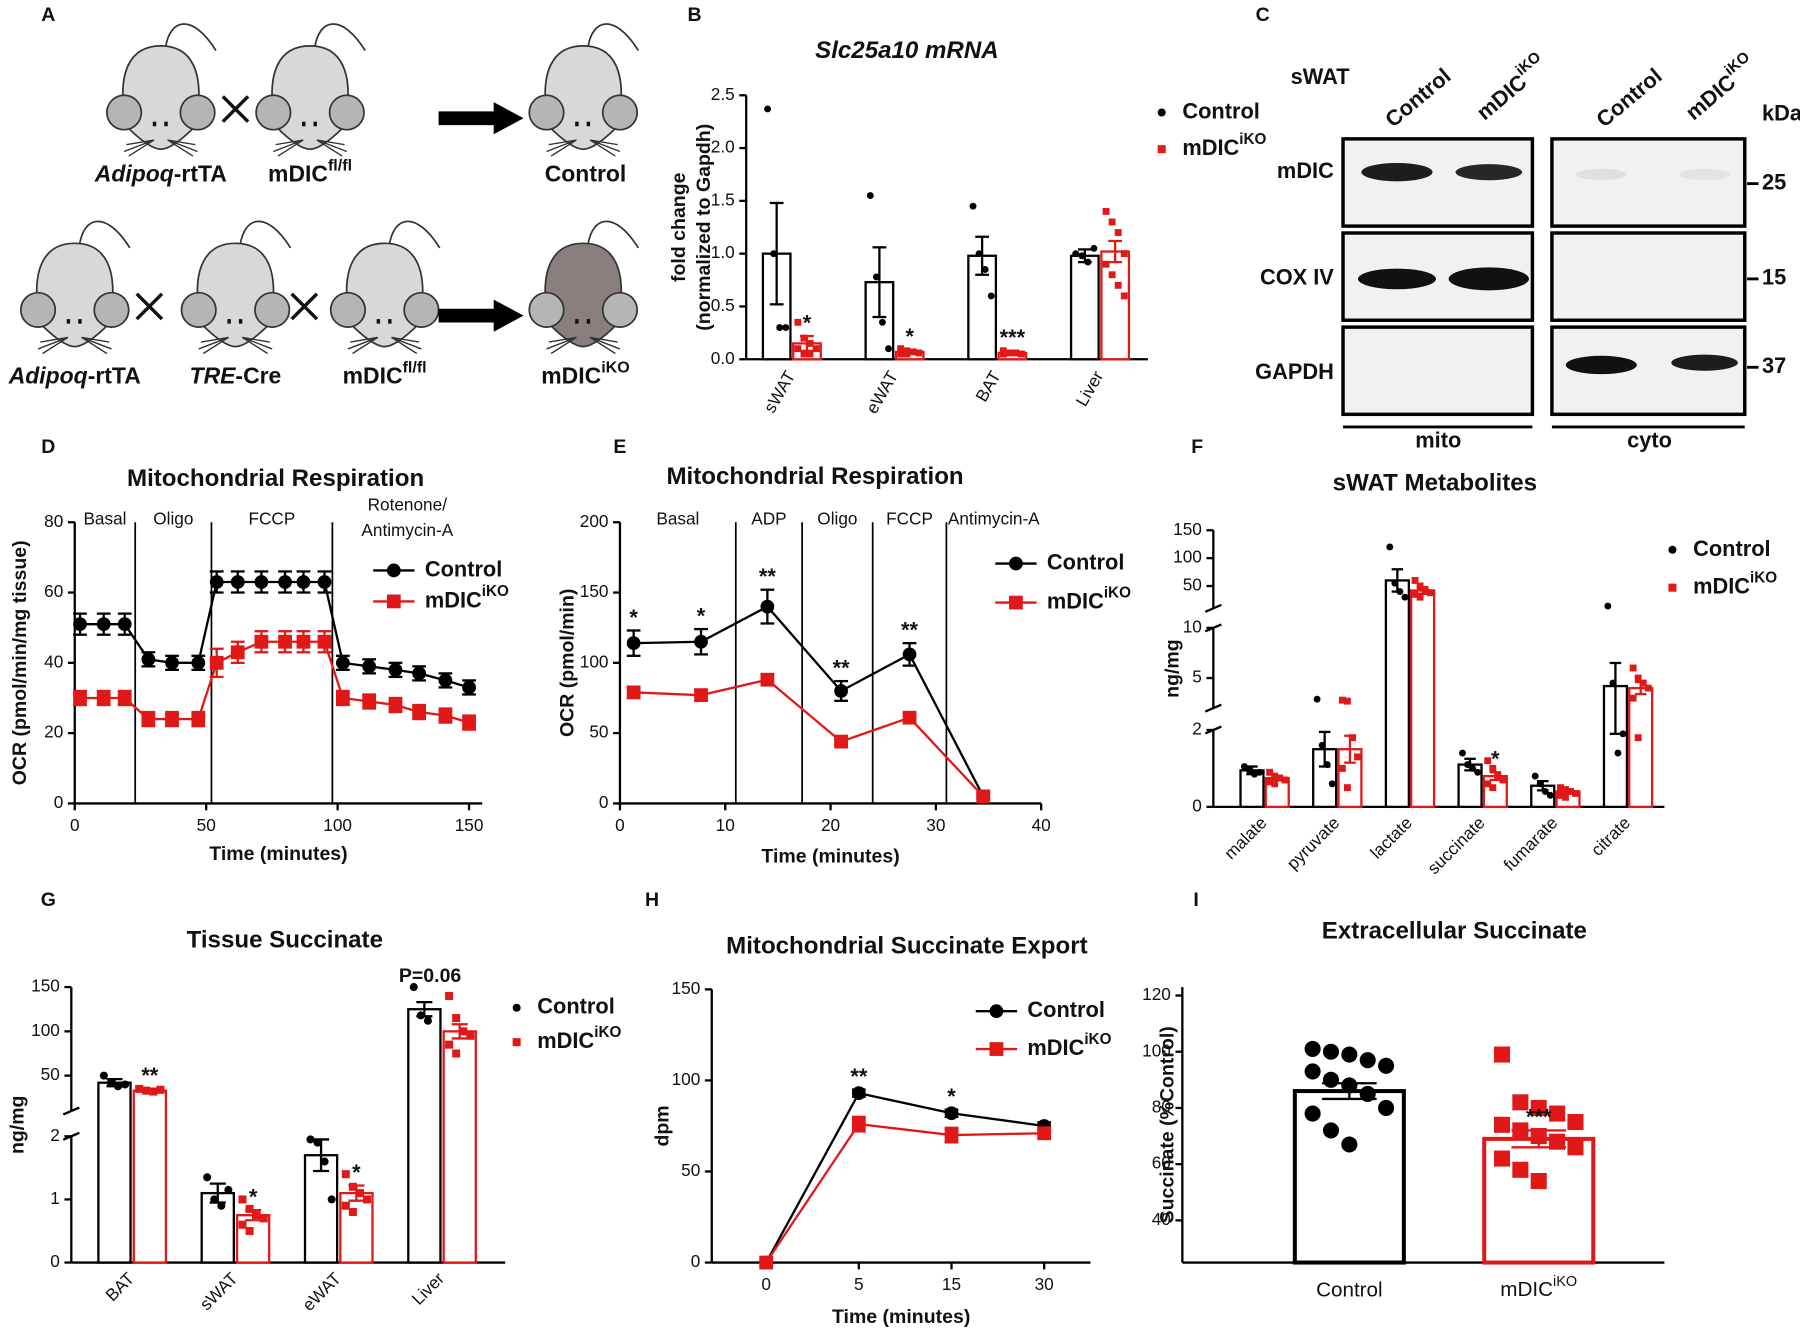 The width and height of the screenshot is (1800, 1336). I want to click on y-tick-label: 1.5, so click(723, 199).